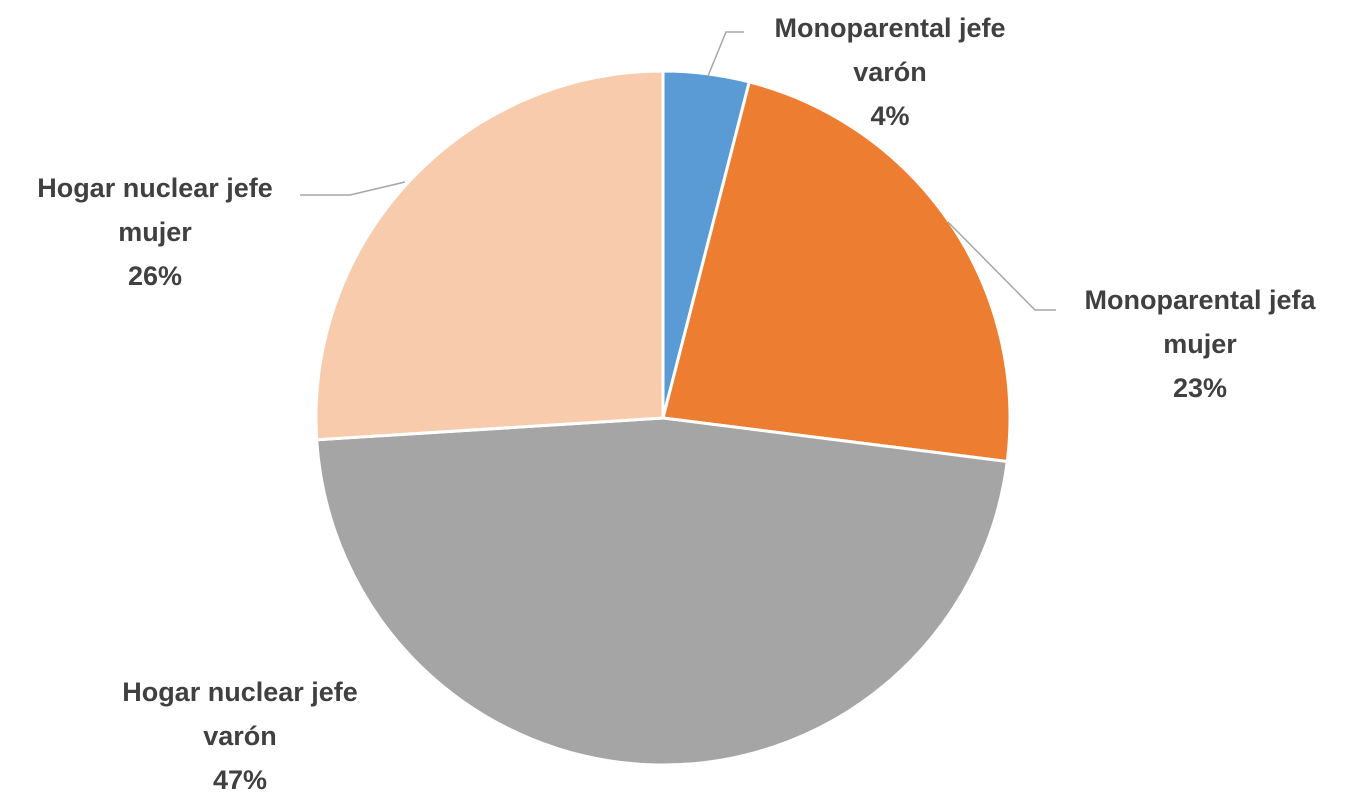 The width and height of the screenshot is (1350, 796). I want to click on data-label: Monoparental jefe varón 4%, so click(890, 72).